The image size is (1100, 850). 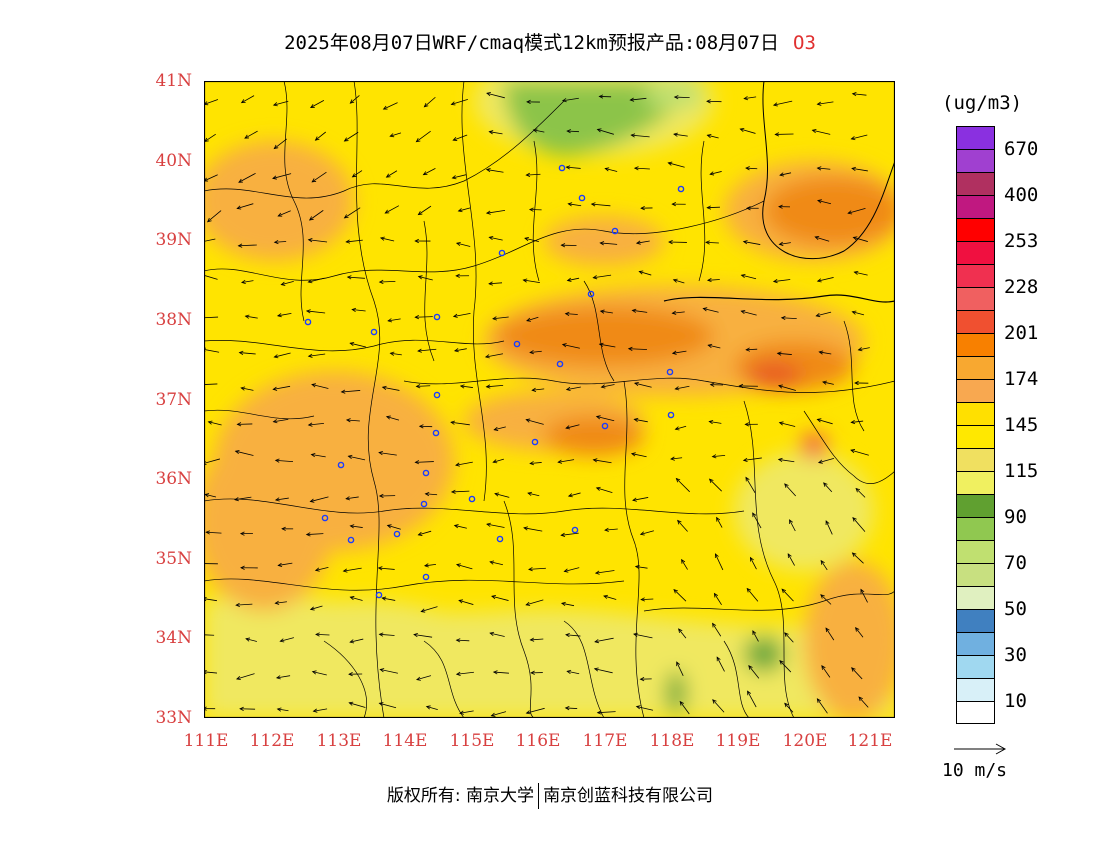 What do you see at coordinates (550, 41) in the screenshot?
I see `map-title: 2025年08月07日WRF/cmaq模式12km预报产品:08月07日 O3` at bounding box center [550, 41].